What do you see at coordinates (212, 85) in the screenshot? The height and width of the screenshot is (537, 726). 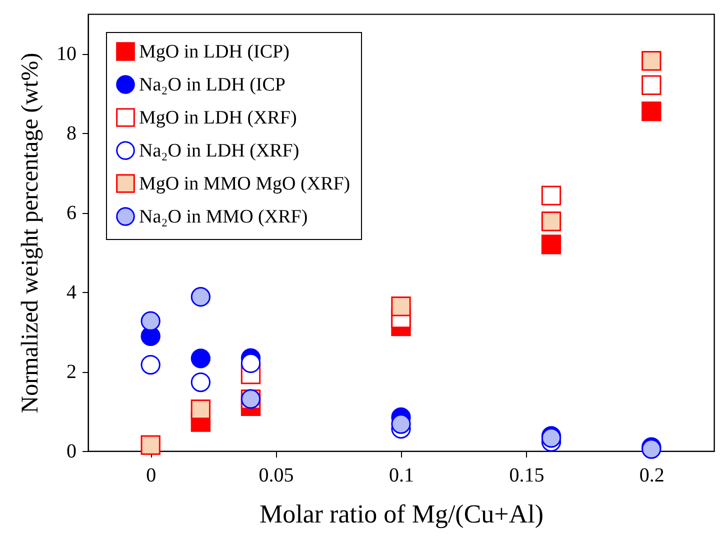 I see `legend-label: Na₂O in LDH (ICP` at bounding box center [212, 85].